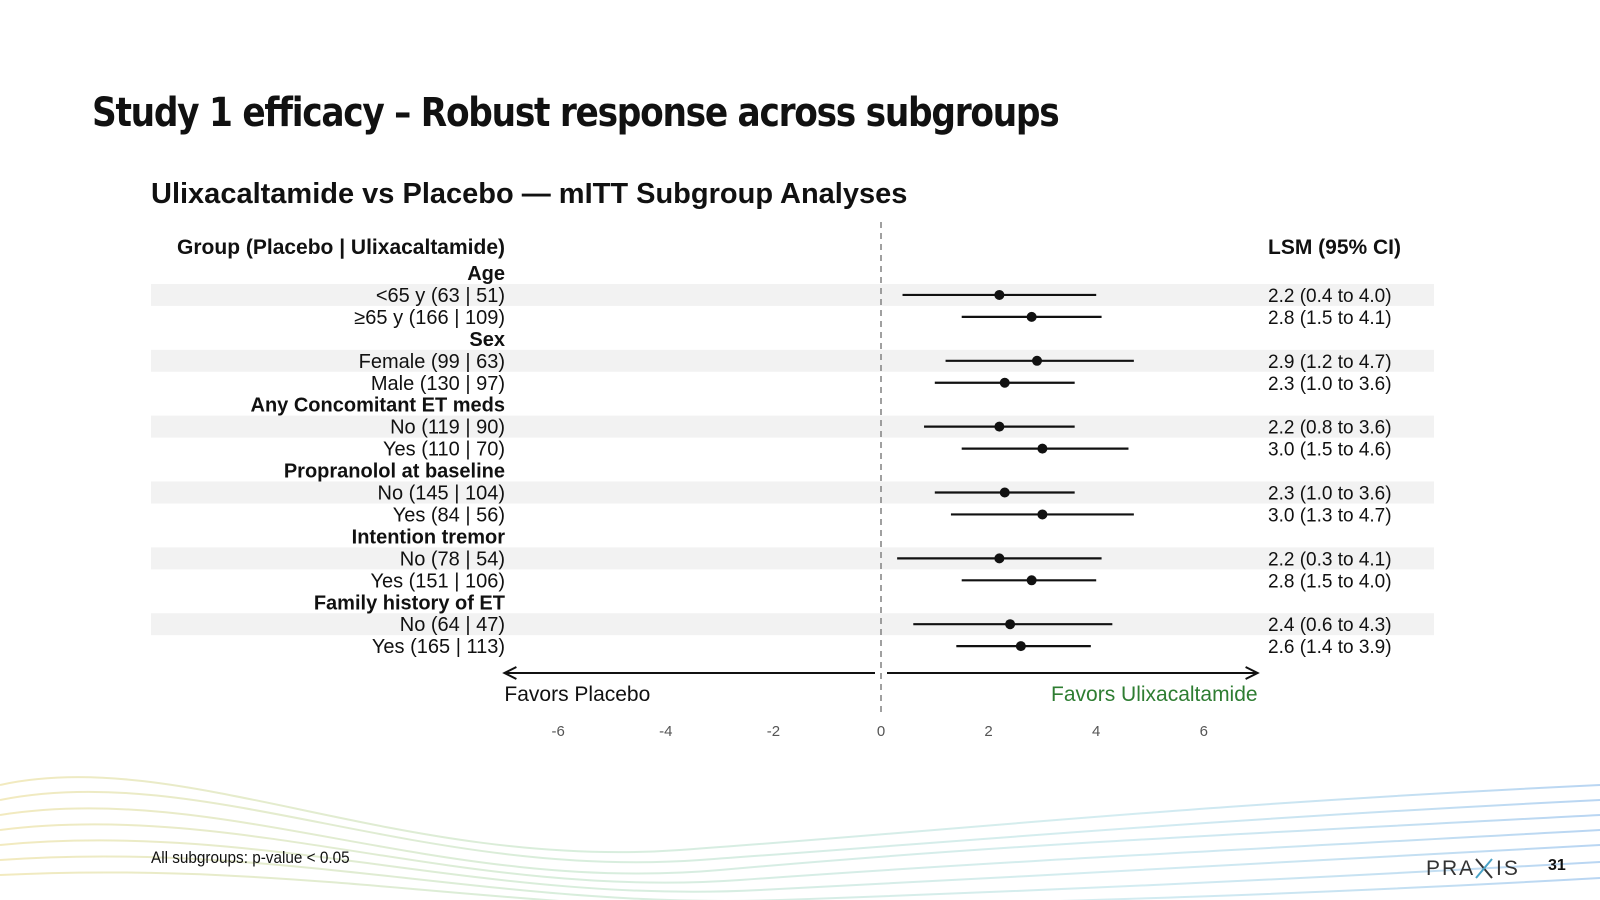 This screenshot has width=1600, height=900. What do you see at coordinates (1557, 865) in the screenshot?
I see `page-number: 31` at bounding box center [1557, 865].